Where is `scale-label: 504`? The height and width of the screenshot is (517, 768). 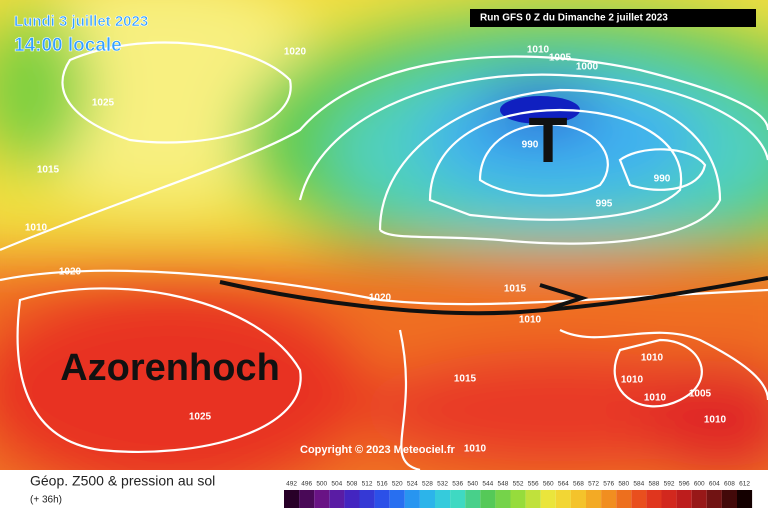 scale-label: 504 is located at coordinates (336, 484).